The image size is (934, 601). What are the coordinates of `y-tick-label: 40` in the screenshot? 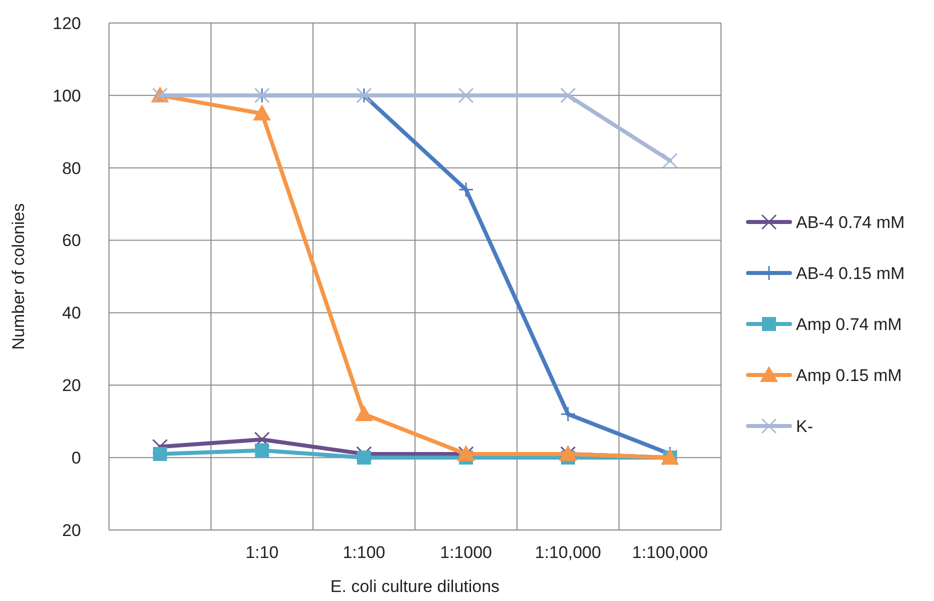 It's located at (71, 313).